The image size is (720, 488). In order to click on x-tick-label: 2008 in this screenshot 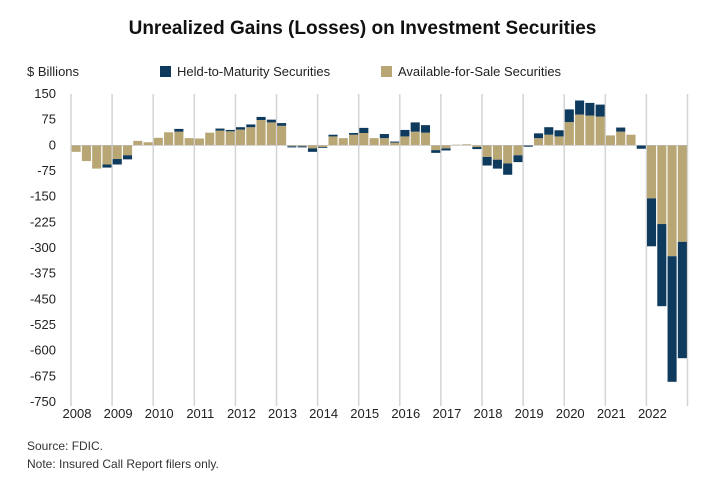, I will do `click(77, 413)`.